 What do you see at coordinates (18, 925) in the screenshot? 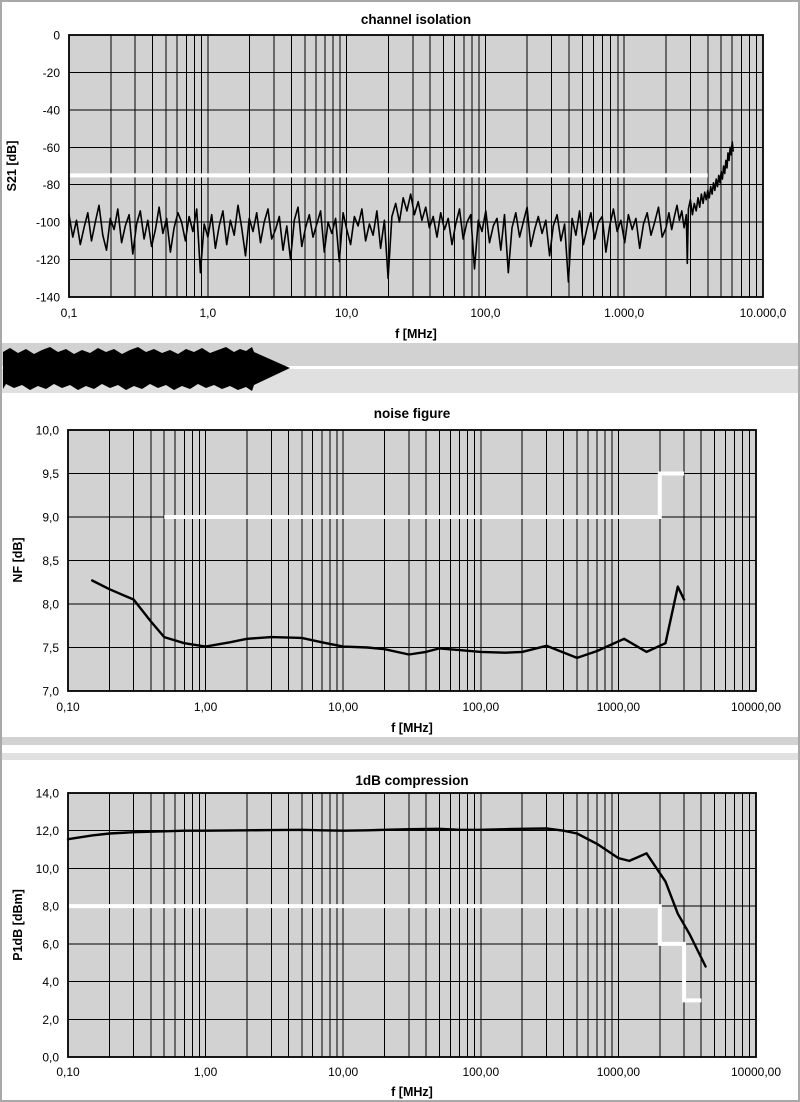
I see `y-axis-label: P1dB [dBm]` at bounding box center [18, 925].